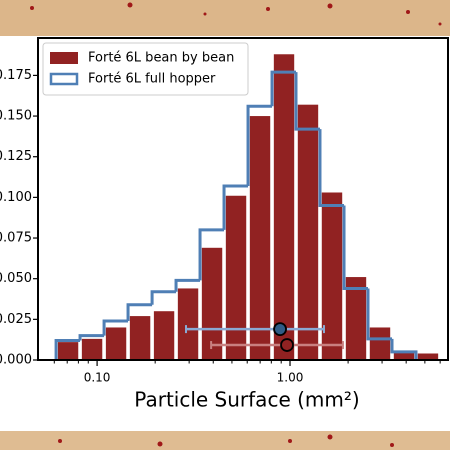 Image resolution: width=450 pixels, height=450 pixels. What do you see at coordinates (16, 197) in the screenshot?
I see `y-tick-label: 0.100` at bounding box center [16, 197].